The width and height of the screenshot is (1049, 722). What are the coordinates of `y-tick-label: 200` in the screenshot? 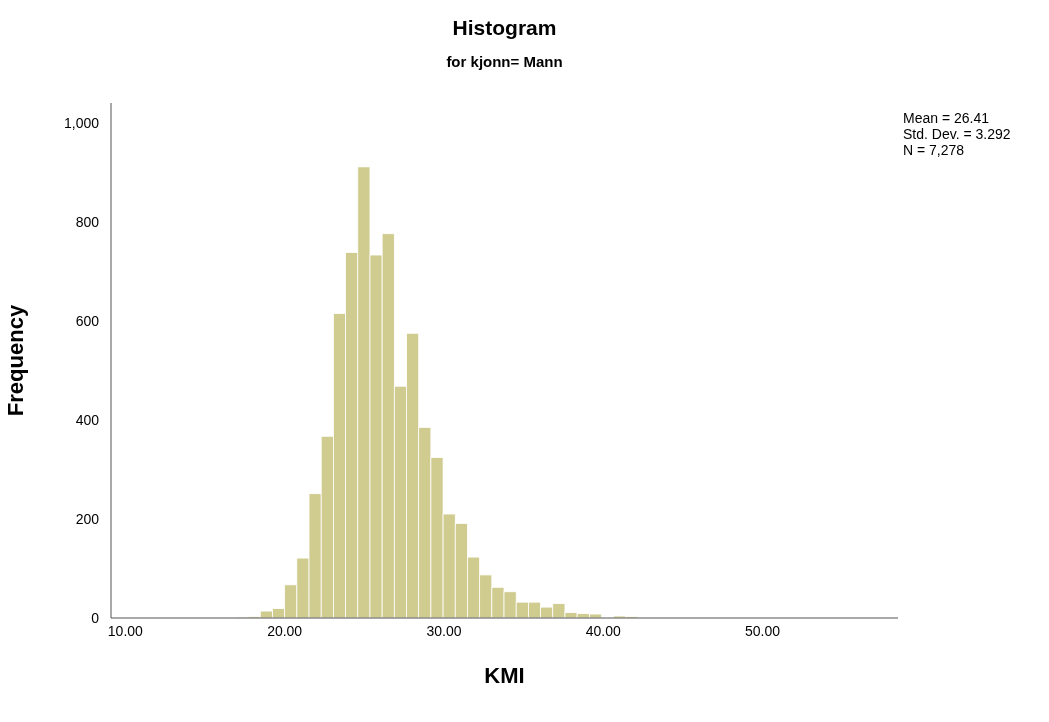 It's located at (87, 518).